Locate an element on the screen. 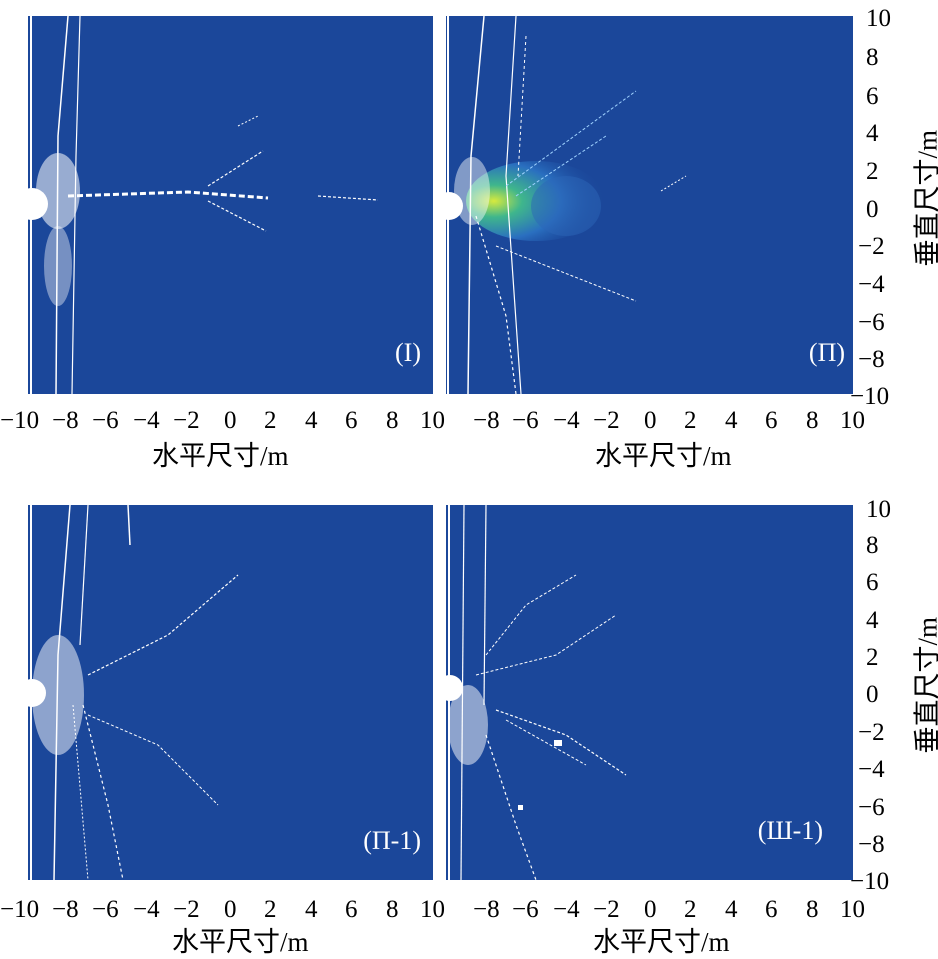 This screenshot has height=959, width=938. y-axis-ticks-4: 10 8 6 4 2 0 −2 −4 −6 −8 −10 is located at coordinates (876, 695).